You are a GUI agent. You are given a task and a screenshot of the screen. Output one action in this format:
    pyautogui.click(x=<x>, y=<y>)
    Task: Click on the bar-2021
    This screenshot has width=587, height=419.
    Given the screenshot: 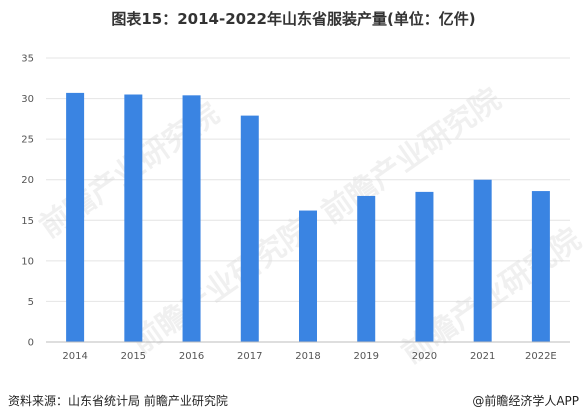 What is the action you would take?
    pyautogui.click(x=482, y=260)
    